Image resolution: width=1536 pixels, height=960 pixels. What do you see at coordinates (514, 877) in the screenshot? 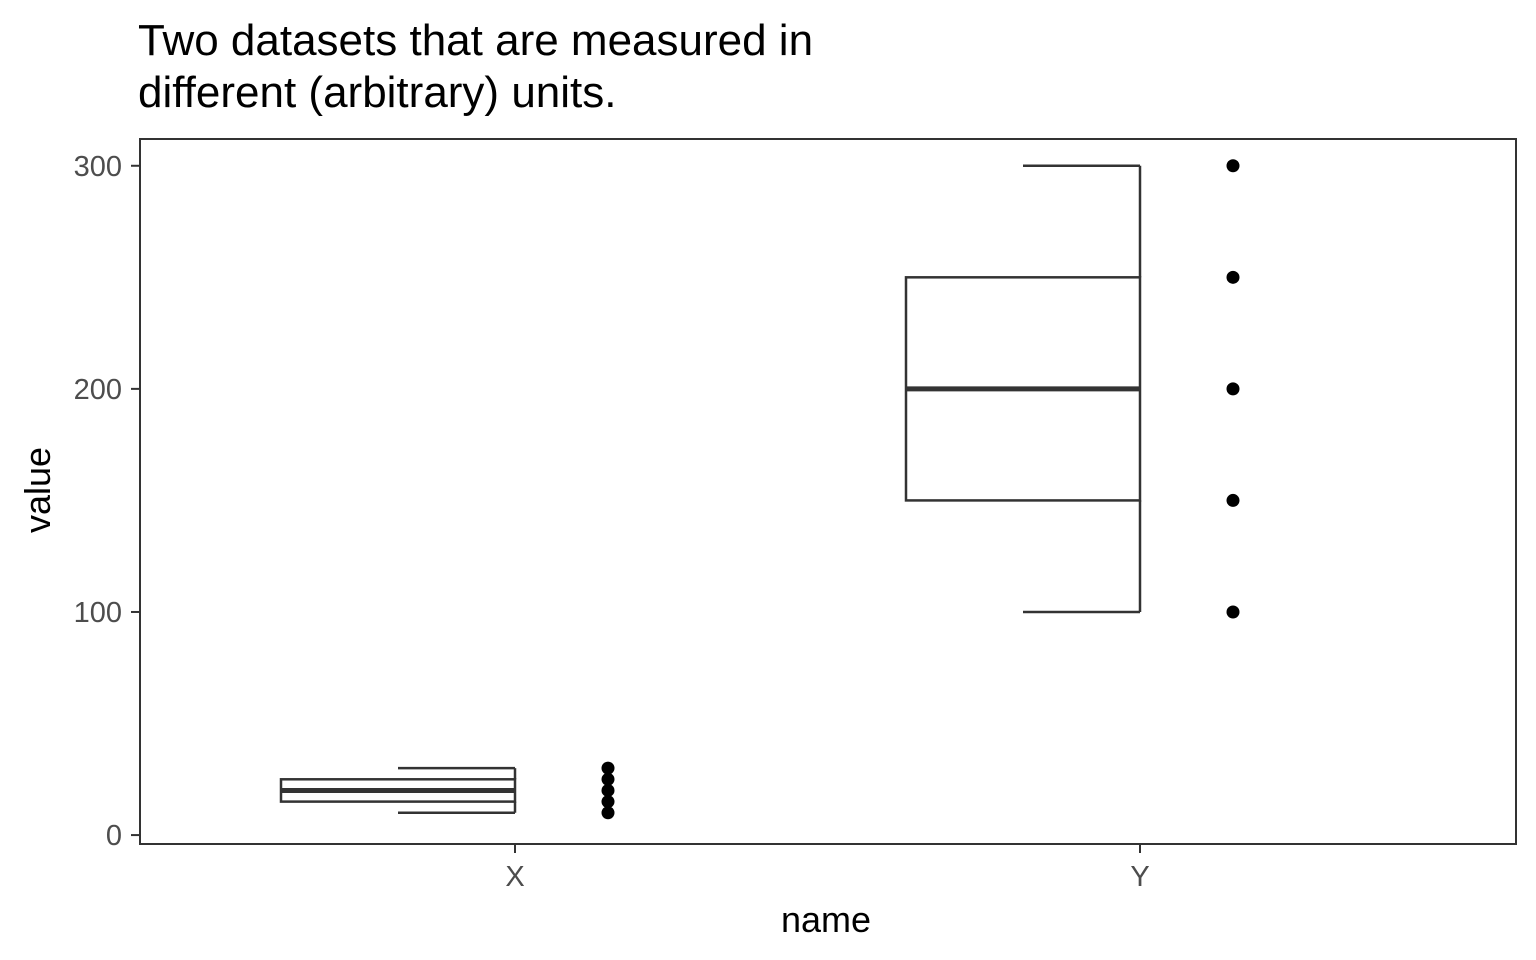
I see `x-tick-label: X` at bounding box center [514, 877].